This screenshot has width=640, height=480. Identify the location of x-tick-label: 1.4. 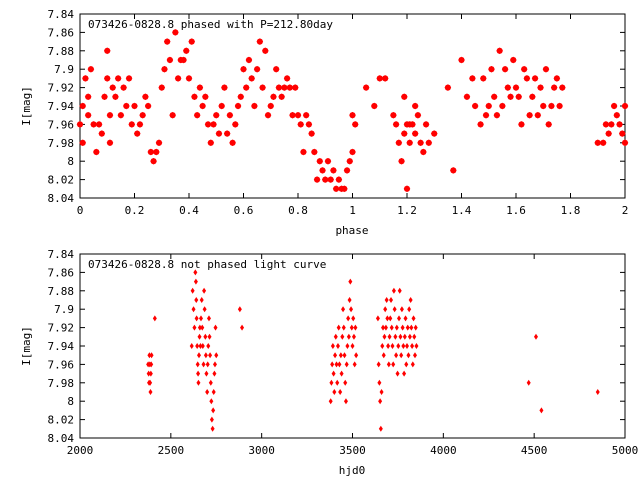
(462, 210).